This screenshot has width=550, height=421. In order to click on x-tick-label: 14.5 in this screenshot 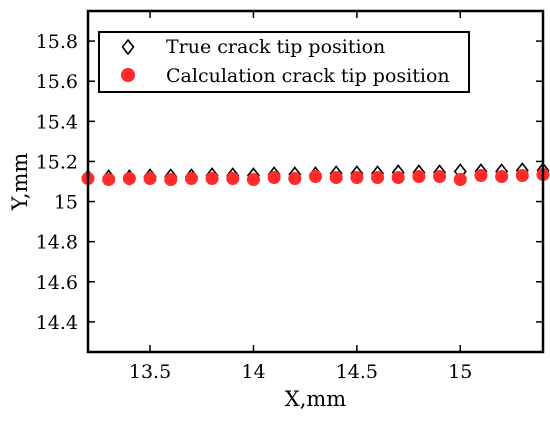, I will do `click(357, 372)`.